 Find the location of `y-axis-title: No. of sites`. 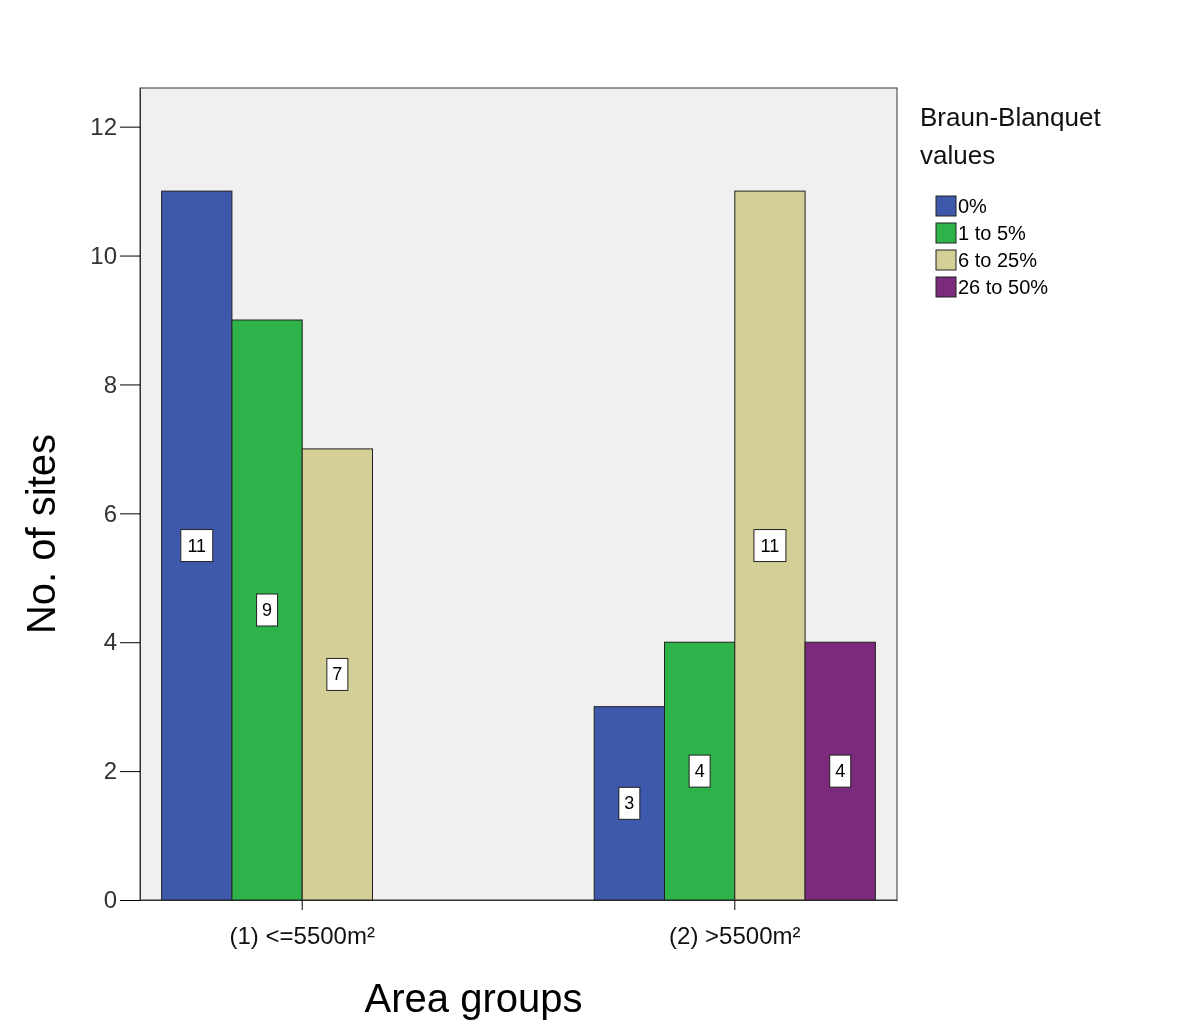

y-axis-title: No. of sites is located at coordinates (41, 534).